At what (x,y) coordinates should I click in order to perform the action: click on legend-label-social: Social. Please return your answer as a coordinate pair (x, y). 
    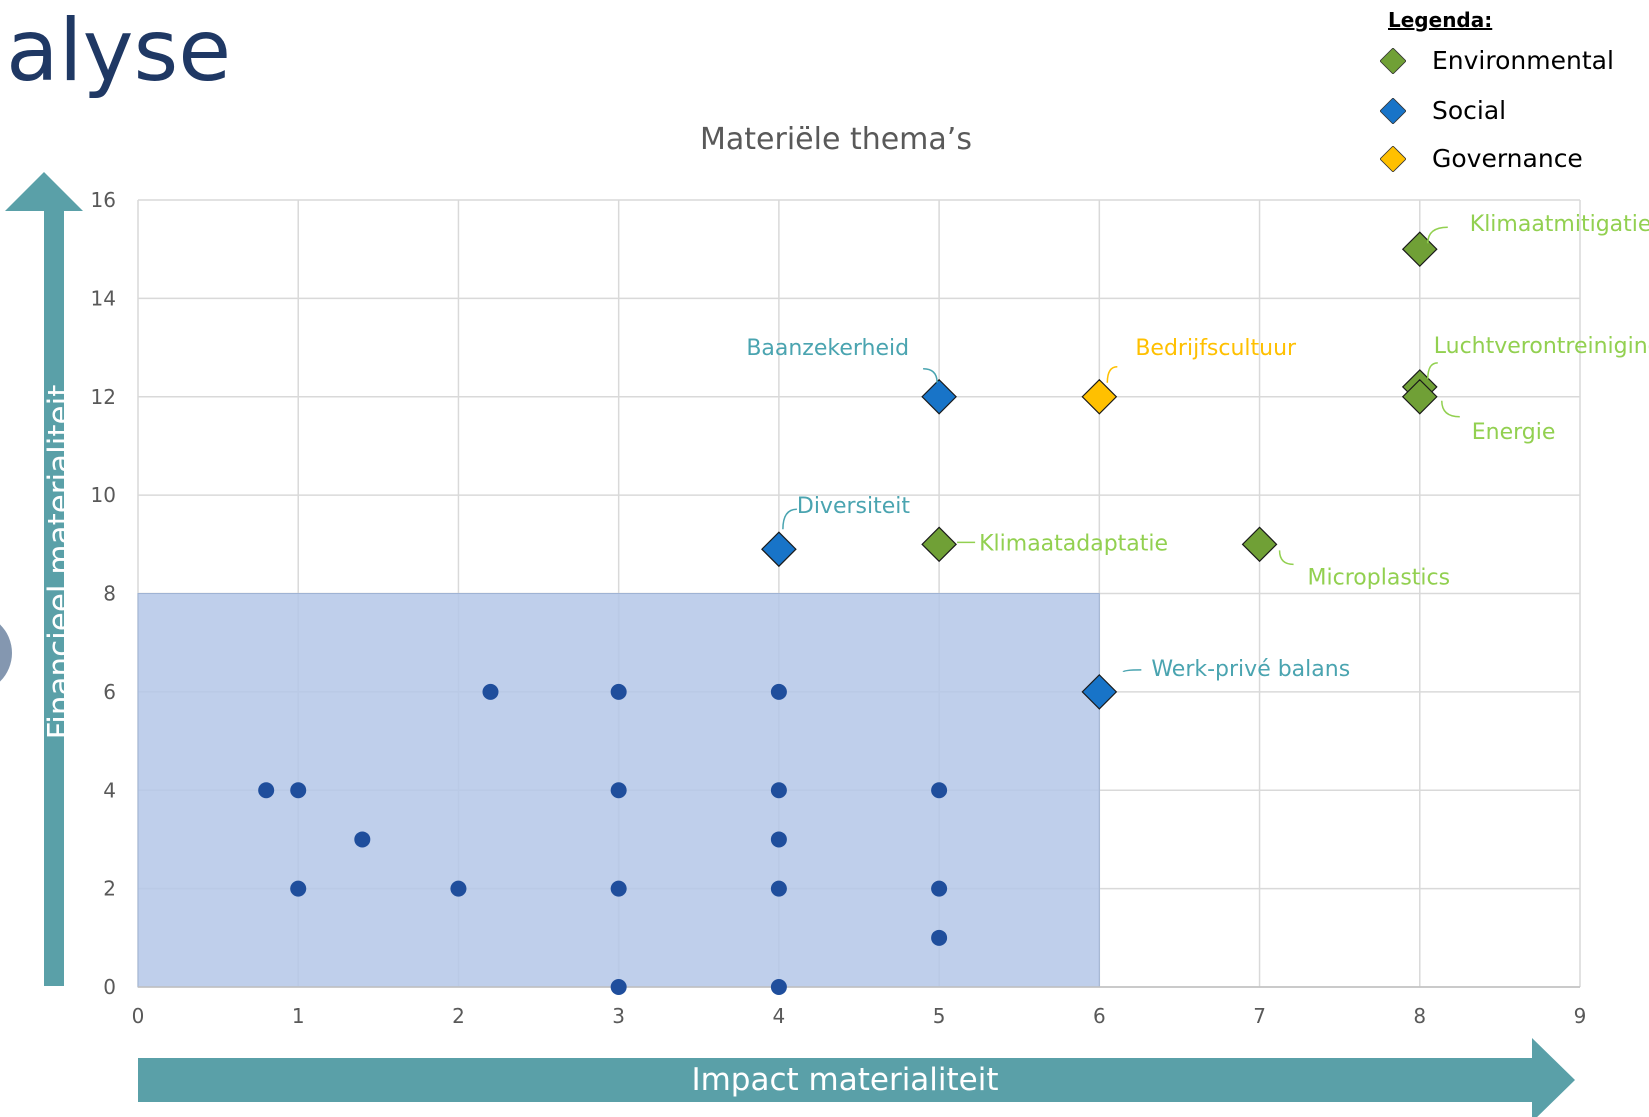
    Looking at the image, I should click on (1469, 110).